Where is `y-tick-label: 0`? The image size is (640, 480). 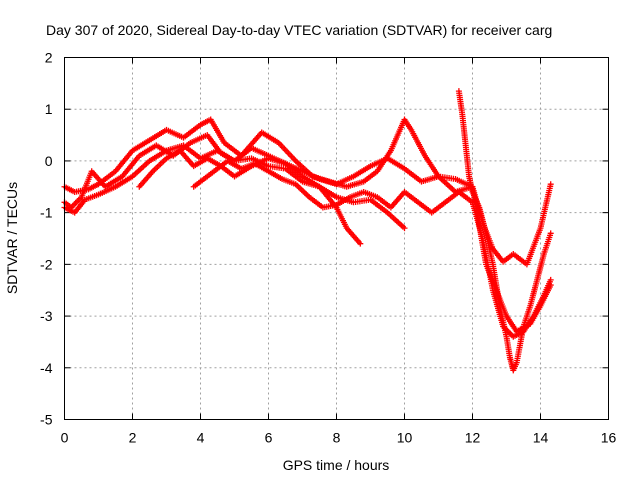
y-tick-label: 0 is located at coordinates (49, 161).